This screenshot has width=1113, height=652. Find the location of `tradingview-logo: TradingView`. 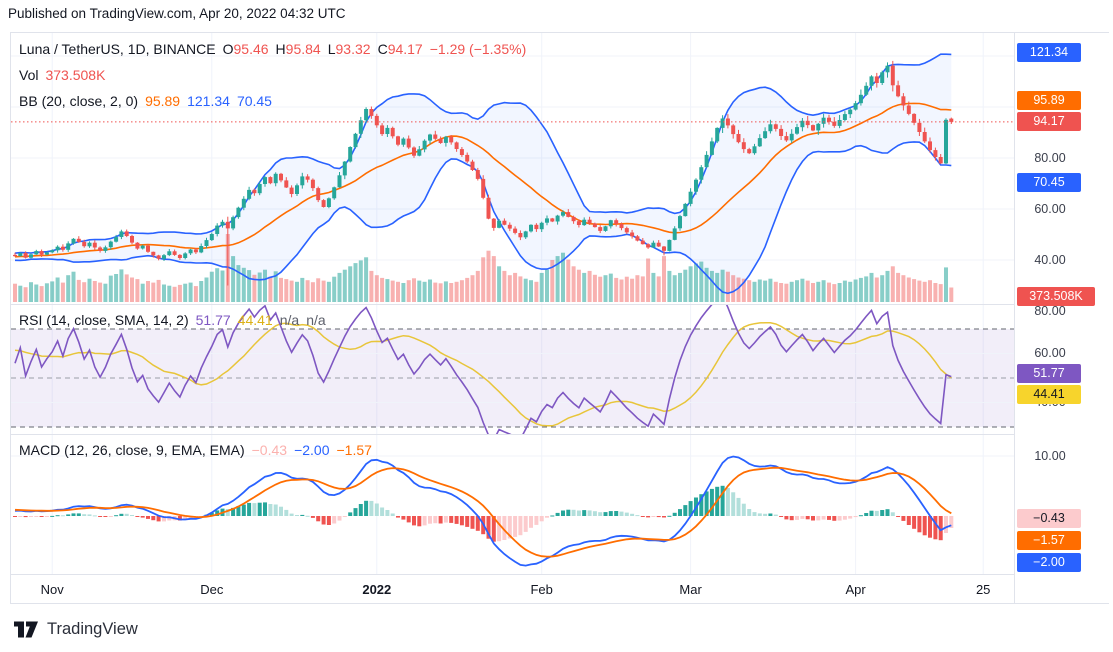

tradingview-logo: TradingView is located at coordinates (76, 629).